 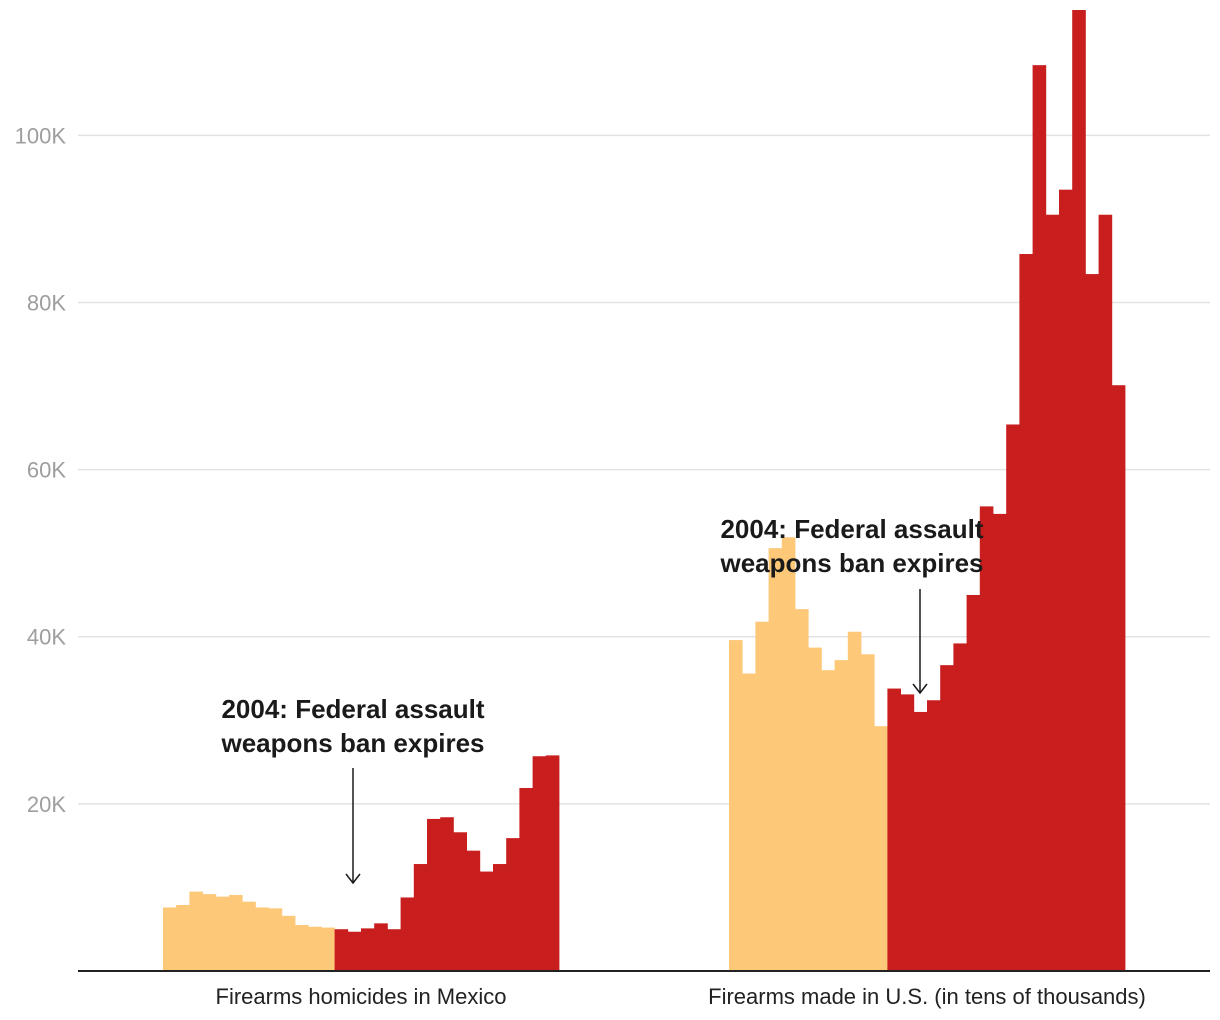 I want to click on y-tick-label: 40K, so click(x=46, y=637).